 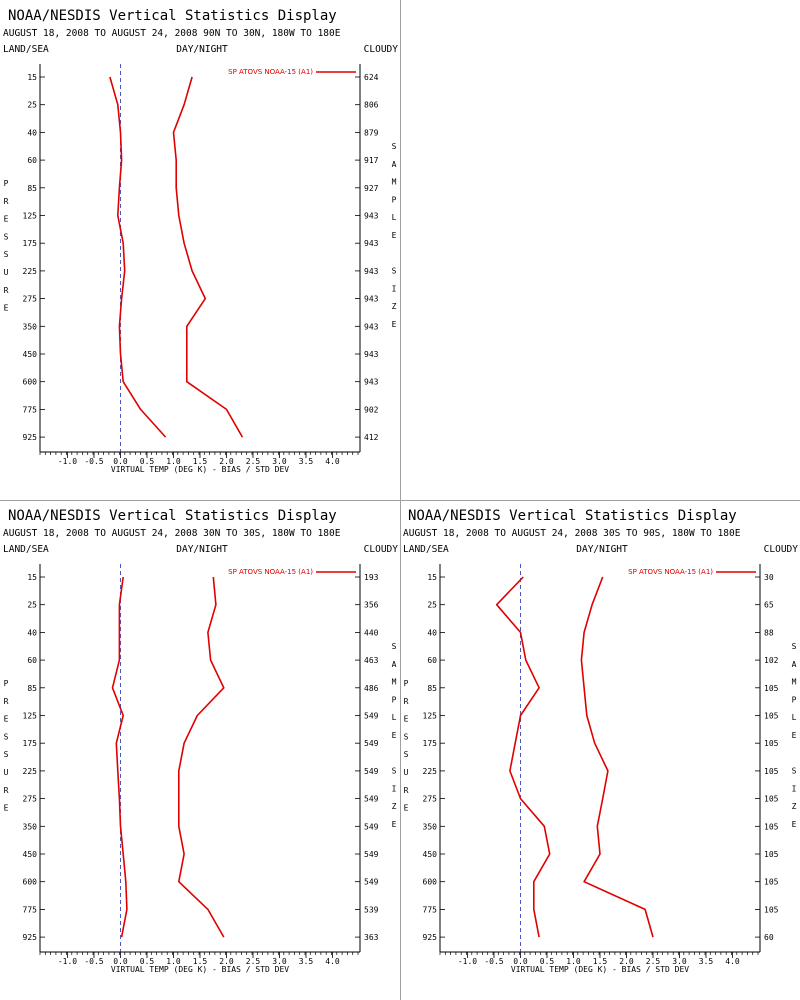 What do you see at coordinates (371, 188) in the screenshot?
I see `sample-size-label: 927` at bounding box center [371, 188].